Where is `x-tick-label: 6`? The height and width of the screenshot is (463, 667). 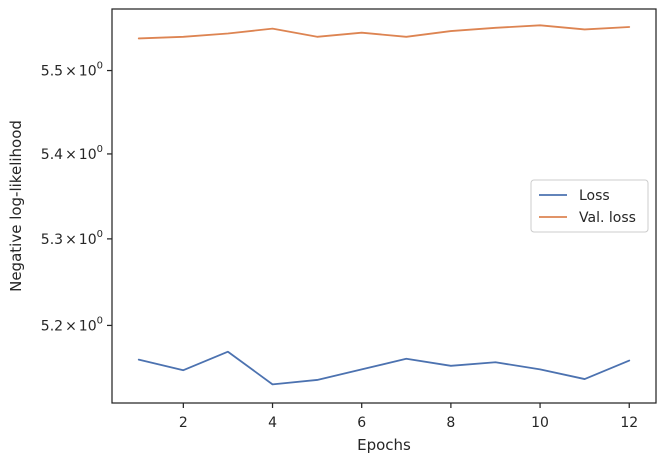
x-tick-label: 6 is located at coordinates (361, 423).